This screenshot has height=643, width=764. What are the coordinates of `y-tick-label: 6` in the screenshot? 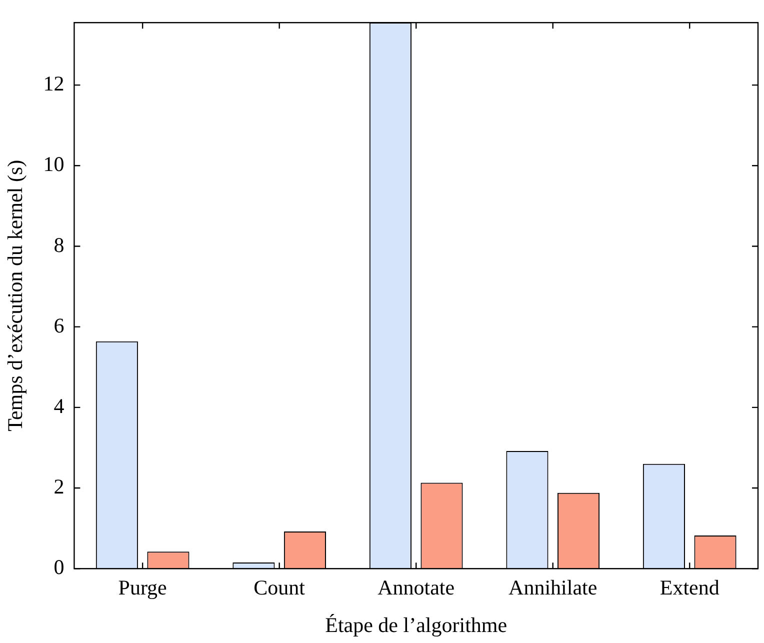 It's located at (59, 325).